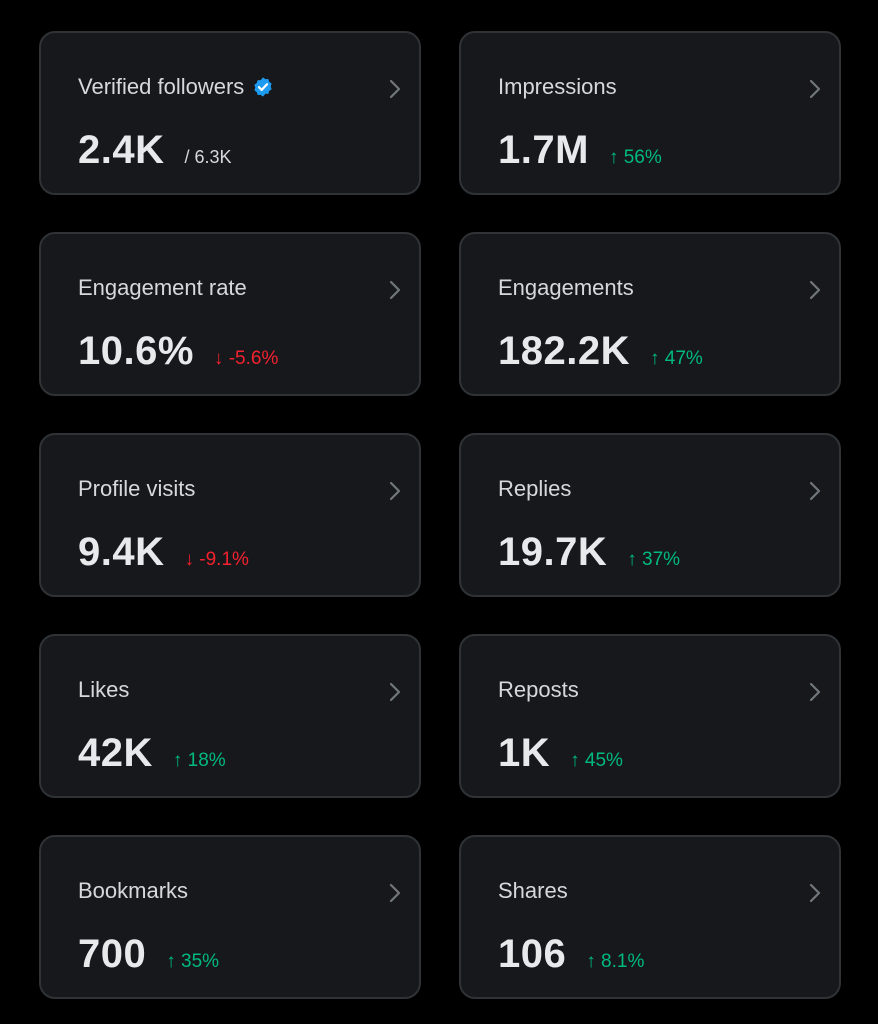 The height and width of the screenshot is (1024, 878). I want to click on replies-card: Replies 19.7K ↑ 37%, so click(650, 515).